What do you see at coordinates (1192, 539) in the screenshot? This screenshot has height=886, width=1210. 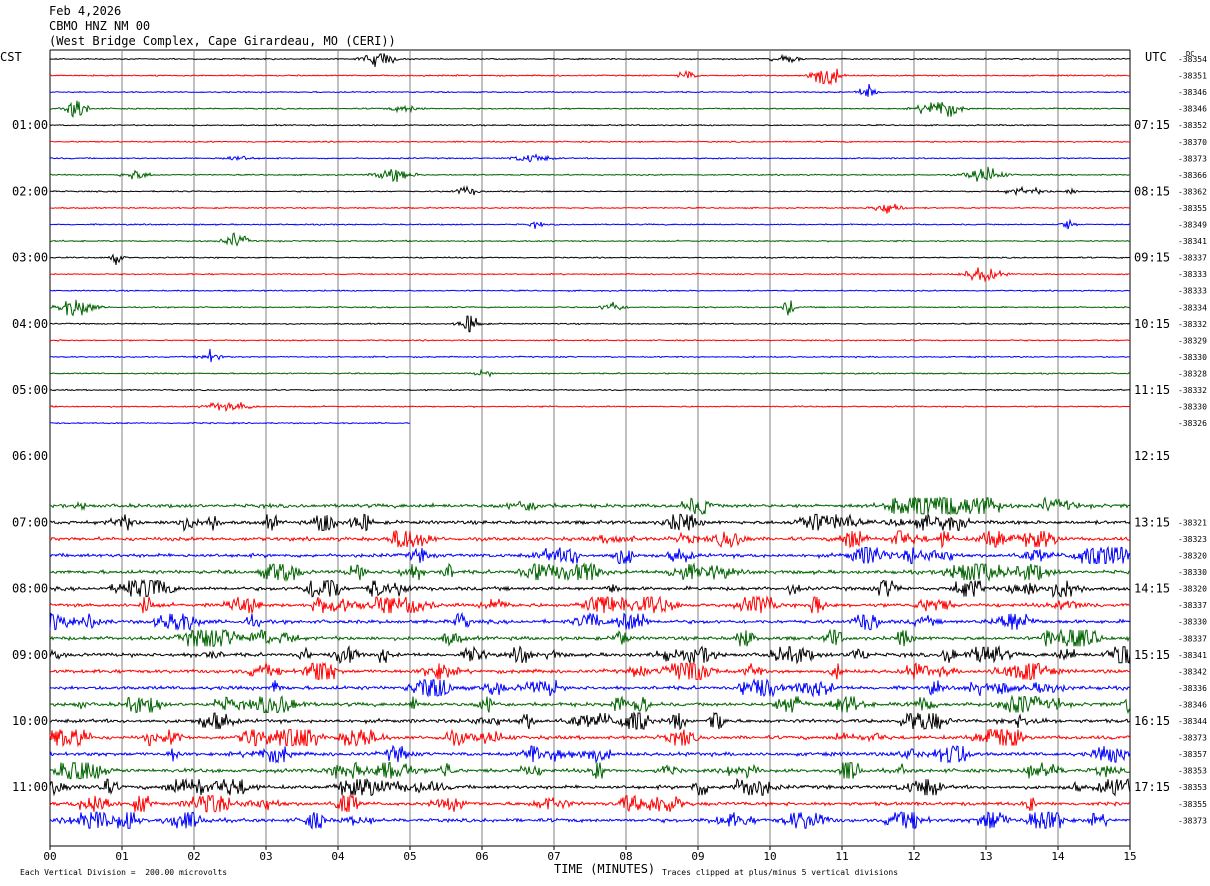 I see `dc-offset-label: -38323` at bounding box center [1192, 539].